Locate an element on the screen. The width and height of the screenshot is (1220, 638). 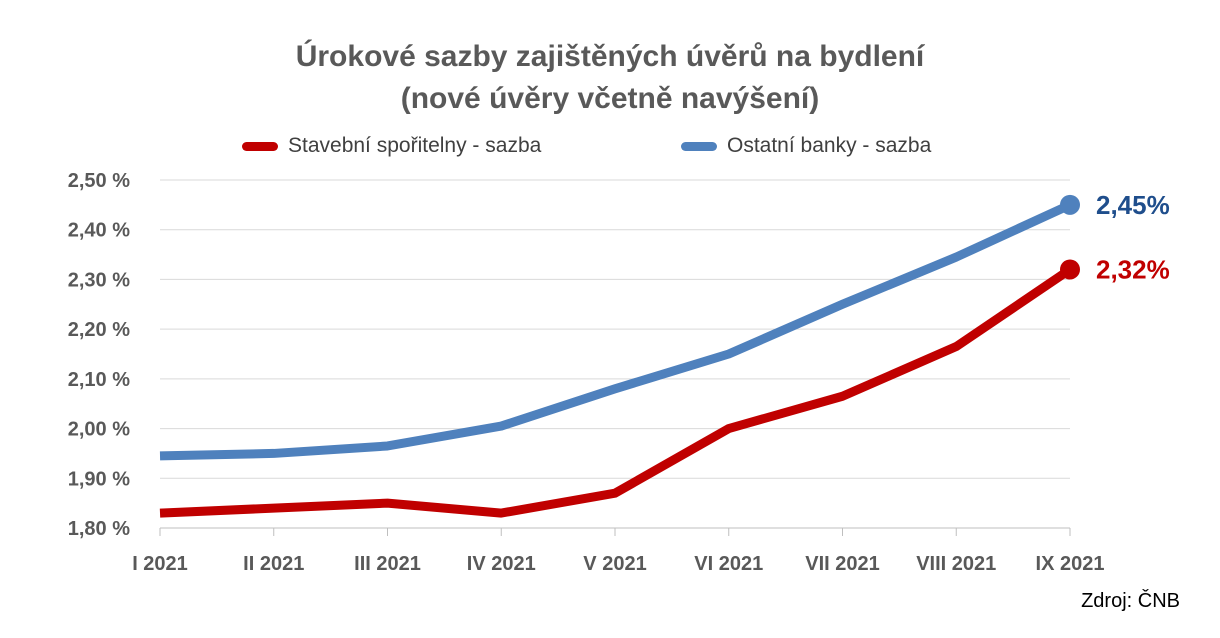
legend-entry-stavebni-sporitelny: Stavební spořitelny - sazba is located at coordinates (391, 146).